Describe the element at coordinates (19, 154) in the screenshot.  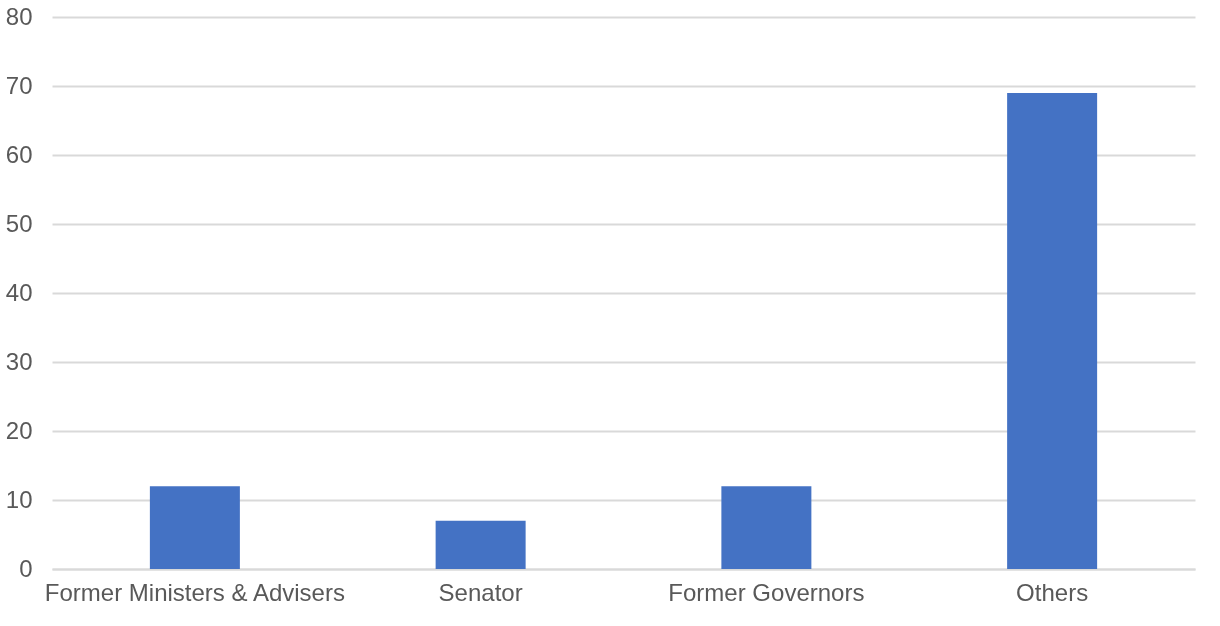
I see `y-tick-label: 60` at that location.